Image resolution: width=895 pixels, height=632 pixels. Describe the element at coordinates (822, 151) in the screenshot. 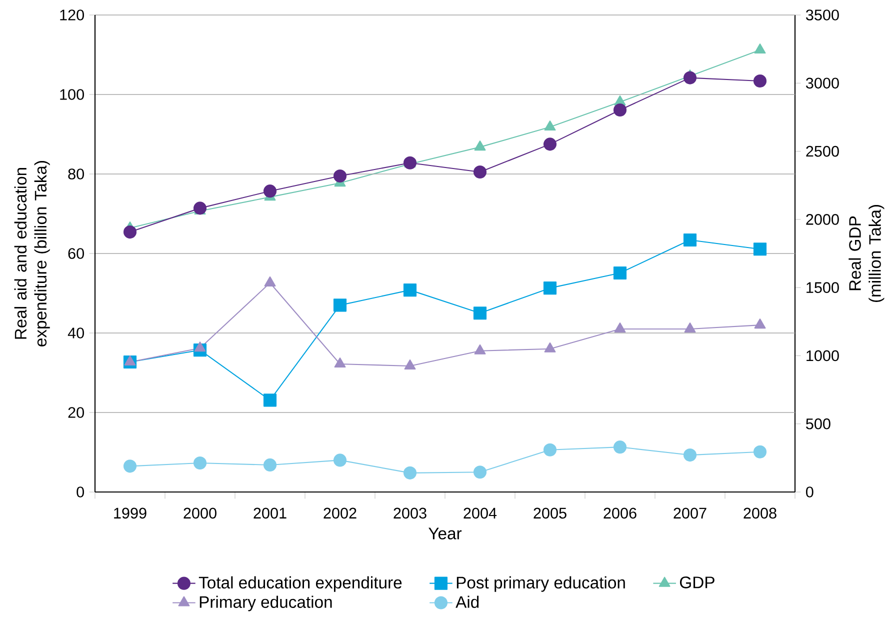

I see `y2-tick-label: 2500` at that location.